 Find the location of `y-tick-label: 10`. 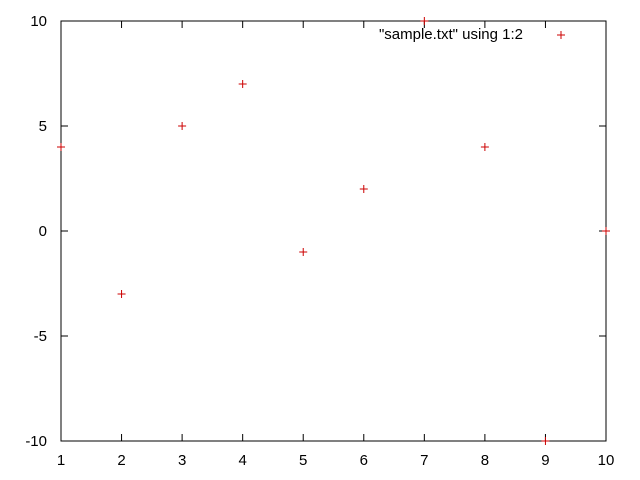

y-tick-label: 10 is located at coordinates (38, 21).